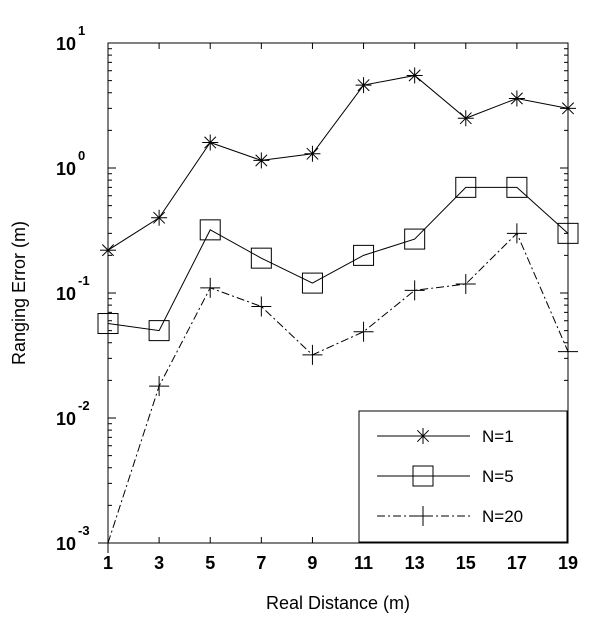 Image resolution: width=593 pixels, height=622 pixels. Describe the element at coordinates (502, 516) in the screenshot. I see `legend-label: N=20` at that location.